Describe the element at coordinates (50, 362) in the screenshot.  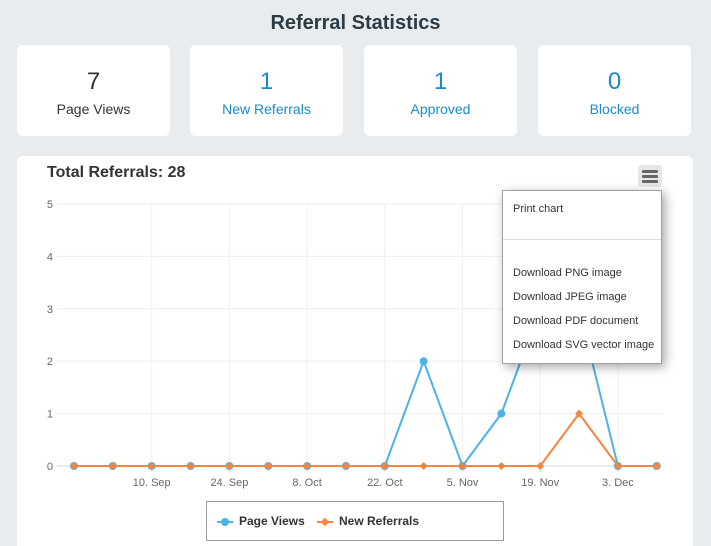
I see `y-tick-label: 2` at that location.